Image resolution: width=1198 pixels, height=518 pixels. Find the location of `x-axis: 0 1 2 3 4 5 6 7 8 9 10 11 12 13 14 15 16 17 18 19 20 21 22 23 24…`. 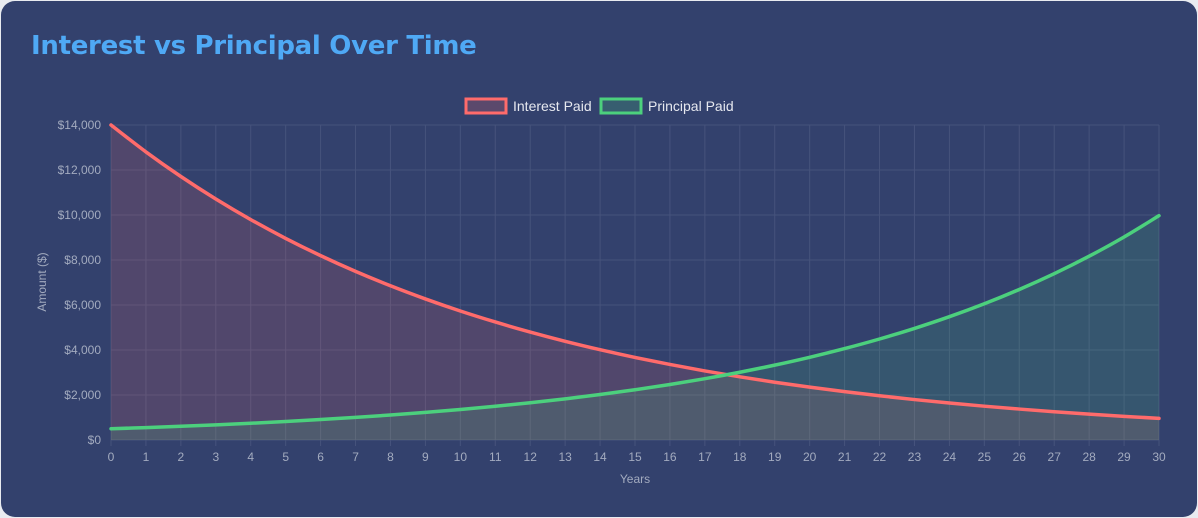

x-axis: 0 1 2 3 4 5 6 7 8 9 10 11 12 13 14 15 16 17 18 19 20 21 22 23 24… is located at coordinates (637, 457).